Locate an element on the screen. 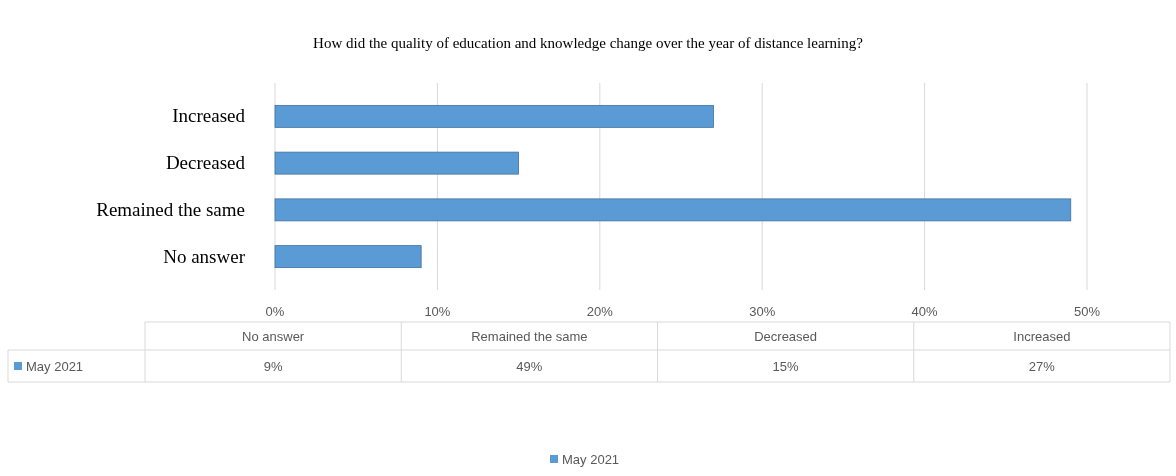  x-tick-label: 20% is located at coordinates (600, 311).